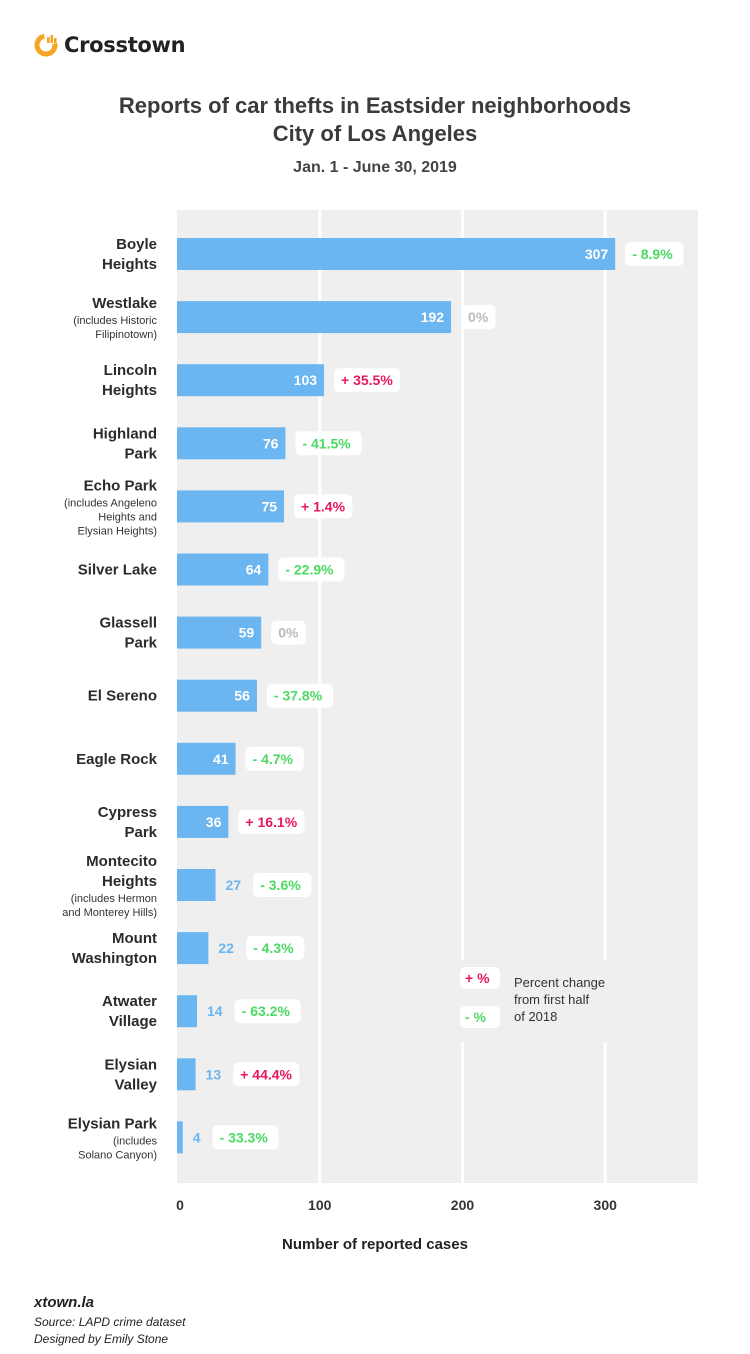 The image size is (750, 1354). Describe the element at coordinates (254, 570) in the screenshot. I see `bar-value-label: 64` at that location.